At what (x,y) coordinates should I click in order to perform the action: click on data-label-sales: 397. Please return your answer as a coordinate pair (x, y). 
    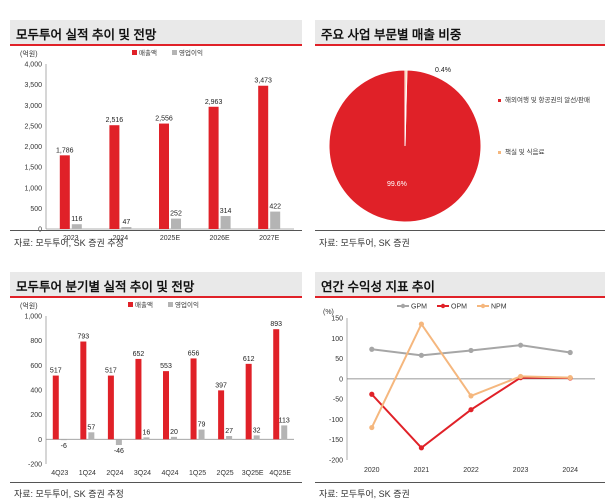
    Looking at the image, I should click on (221, 385).